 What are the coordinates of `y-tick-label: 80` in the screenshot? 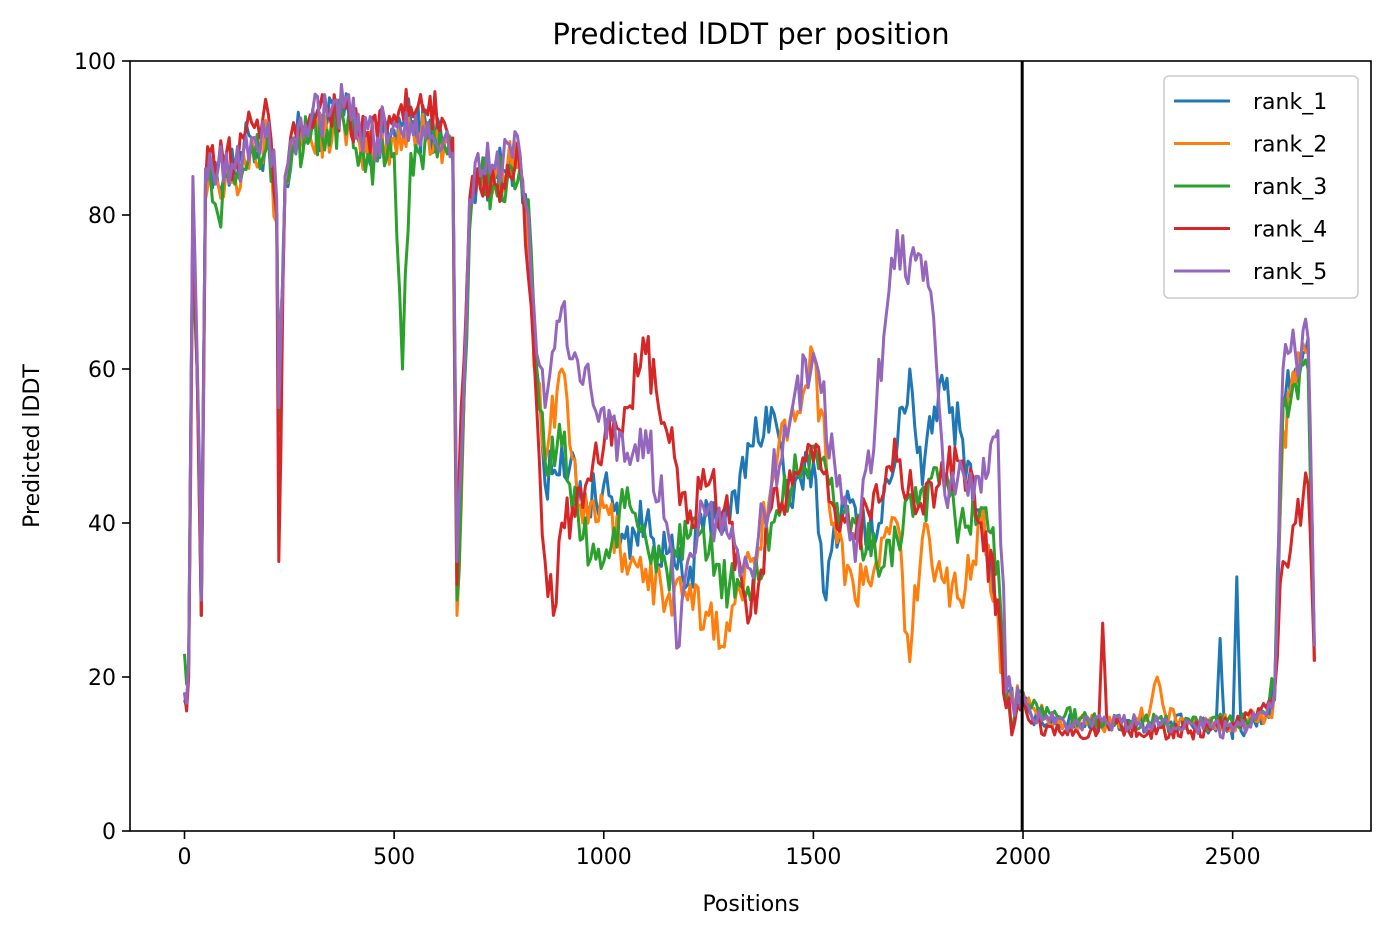 It's located at (102, 216).